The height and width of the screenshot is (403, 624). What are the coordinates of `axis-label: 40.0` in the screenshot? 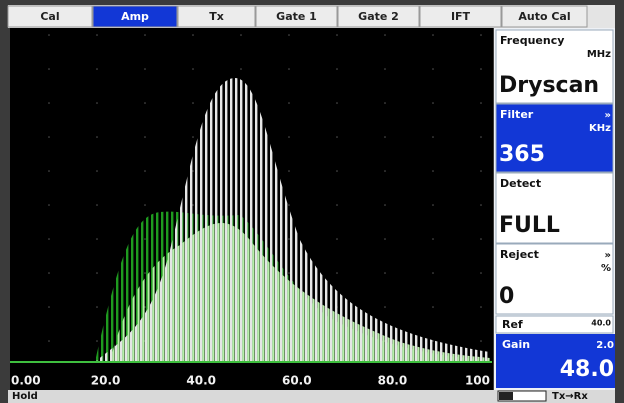 It's located at (201, 381).